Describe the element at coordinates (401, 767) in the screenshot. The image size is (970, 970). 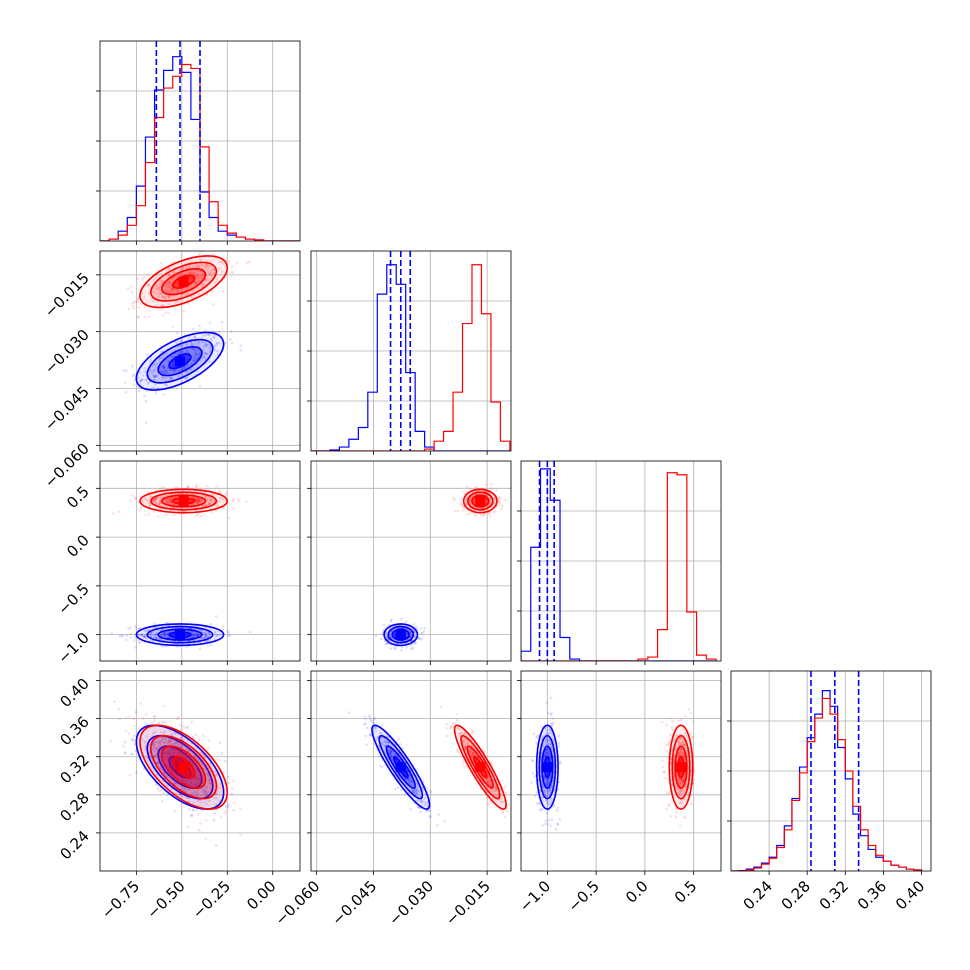
I see `contour-blue` at that location.